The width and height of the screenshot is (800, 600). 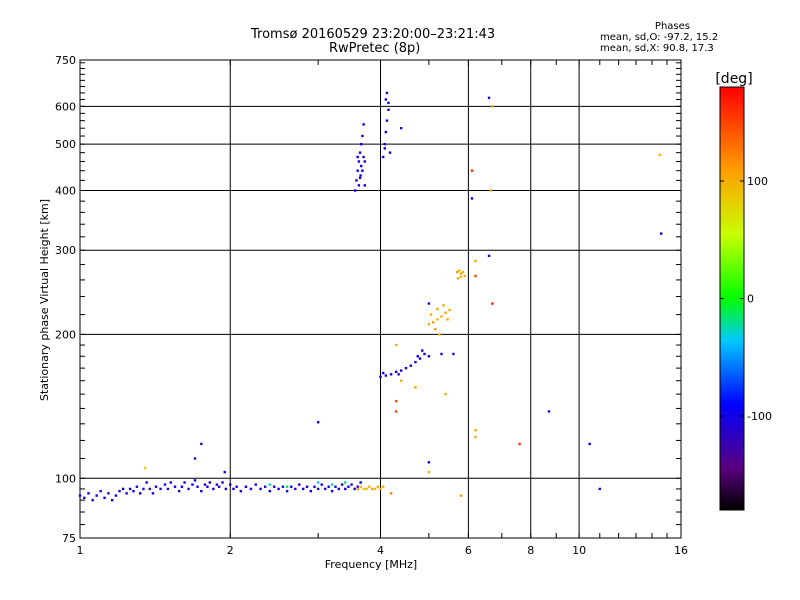 What do you see at coordinates (80, 550) in the screenshot?
I see `x-tick-label: 1` at bounding box center [80, 550].